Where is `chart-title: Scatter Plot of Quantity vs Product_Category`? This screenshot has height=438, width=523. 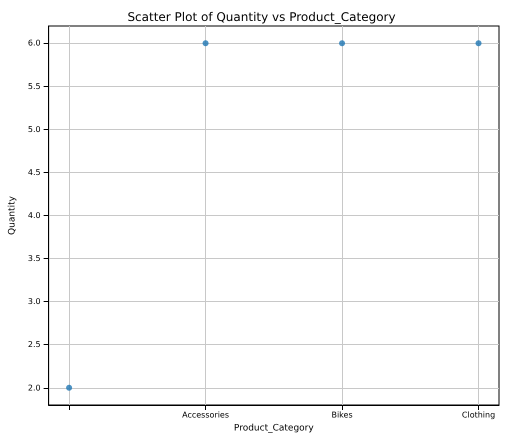
chart-title: Scatter Plot of Quantity vs Product_Category is located at coordinates (261, 17).